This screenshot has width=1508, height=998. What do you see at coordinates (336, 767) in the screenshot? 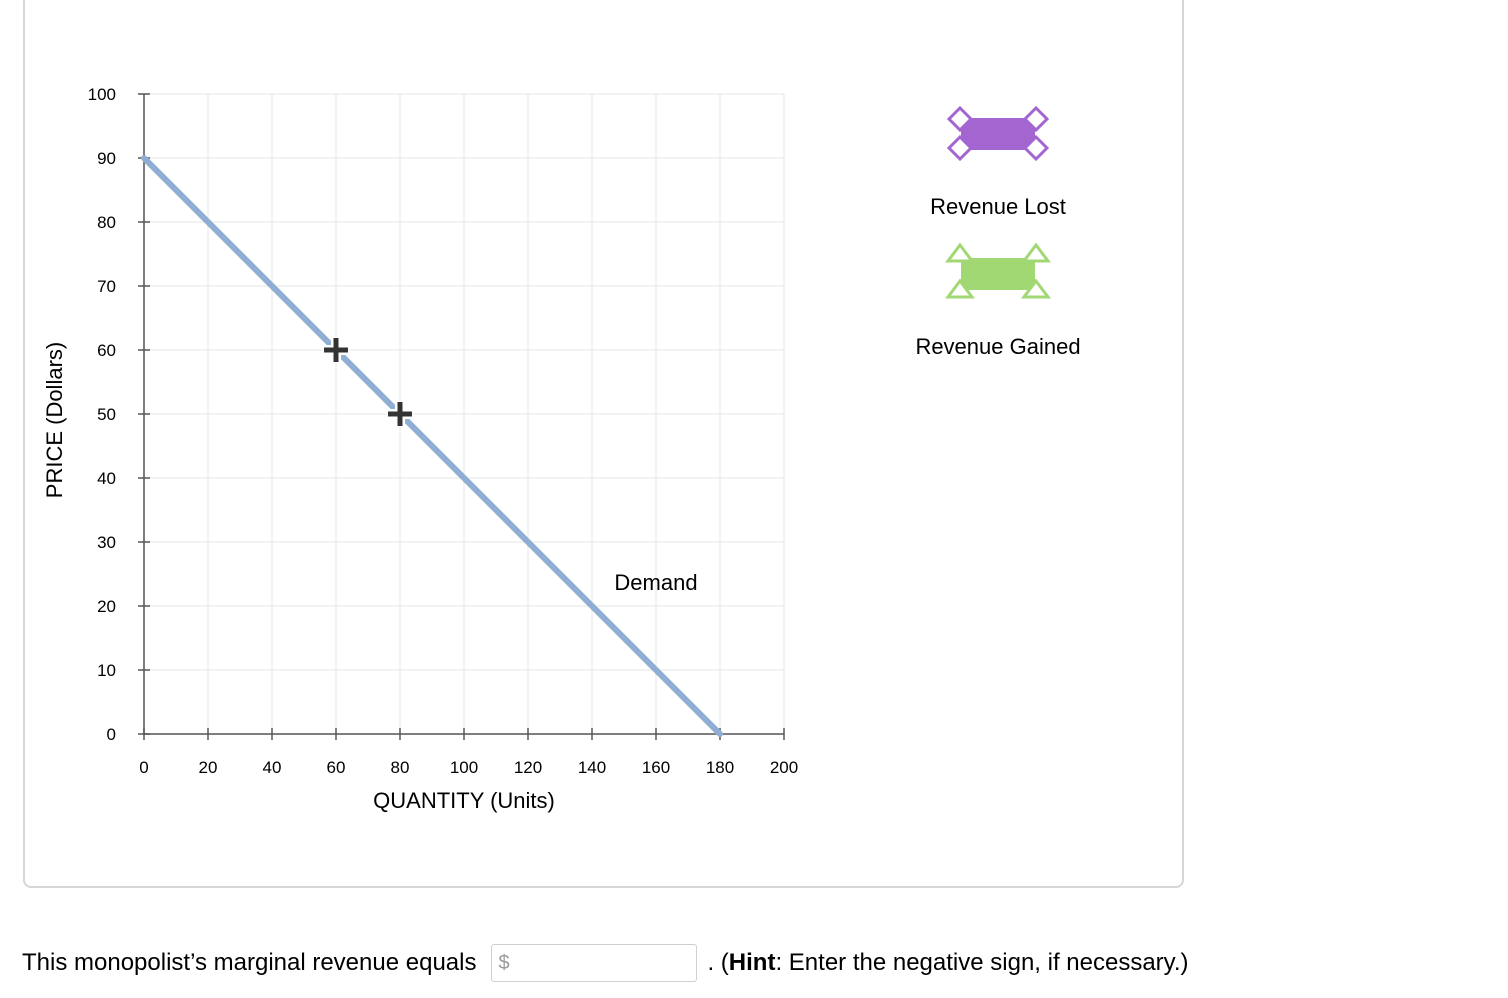
I see `x-tick-label: 60` at bounding box center [336, 767].